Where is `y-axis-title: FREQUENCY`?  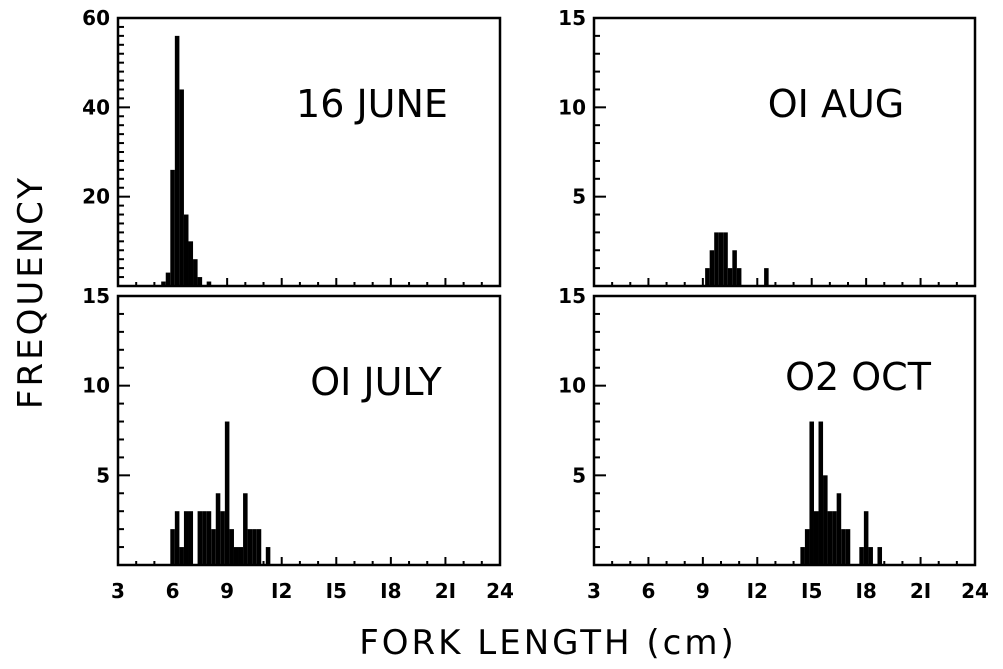 y-axis-title: FREQUENCY is located at coordinates (31, 292).